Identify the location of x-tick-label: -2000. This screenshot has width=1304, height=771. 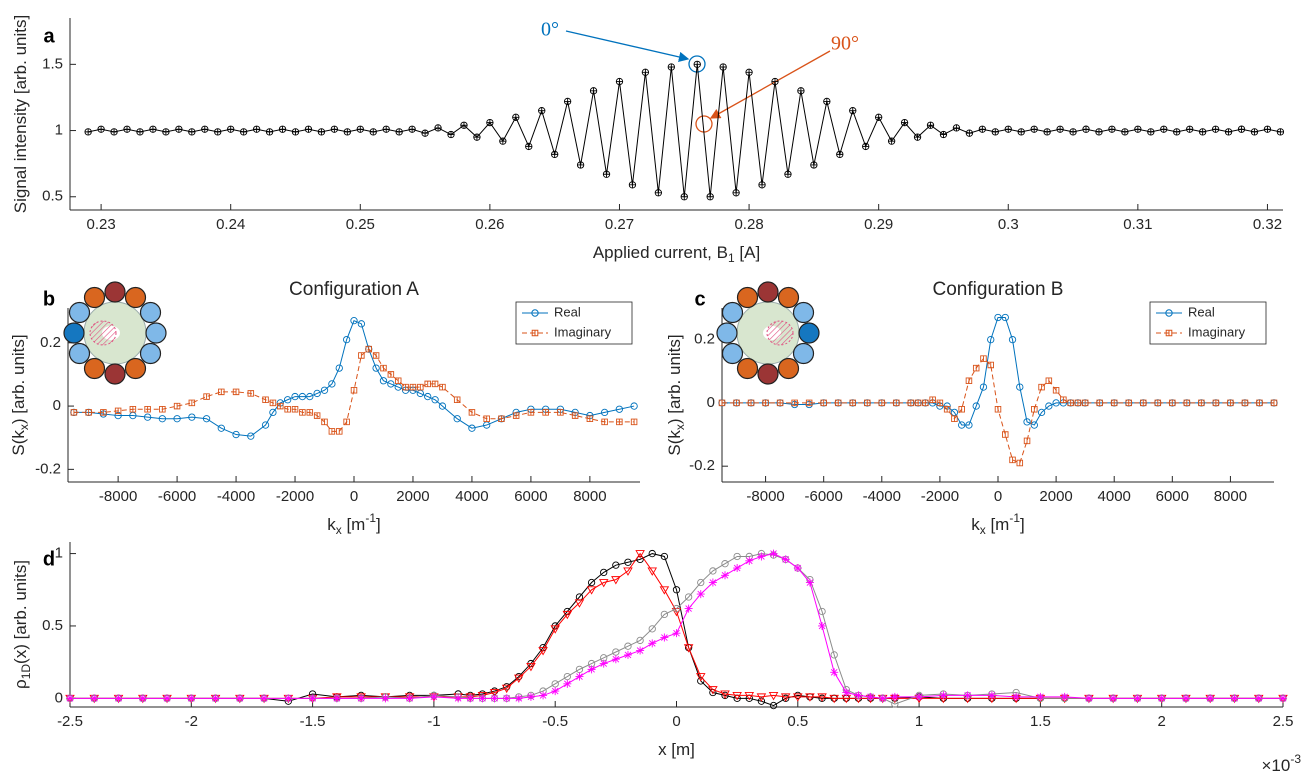
(940, 496).